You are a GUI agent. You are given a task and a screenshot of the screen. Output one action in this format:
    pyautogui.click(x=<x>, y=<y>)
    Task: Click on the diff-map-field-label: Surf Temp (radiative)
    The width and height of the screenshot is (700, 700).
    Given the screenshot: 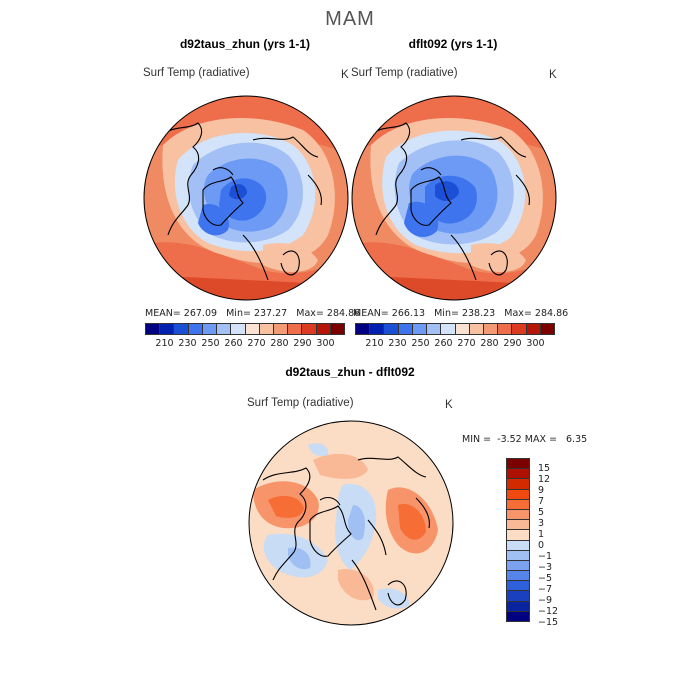 What is the action you would take?
    pyautogui.click(x=300, y=403)
    